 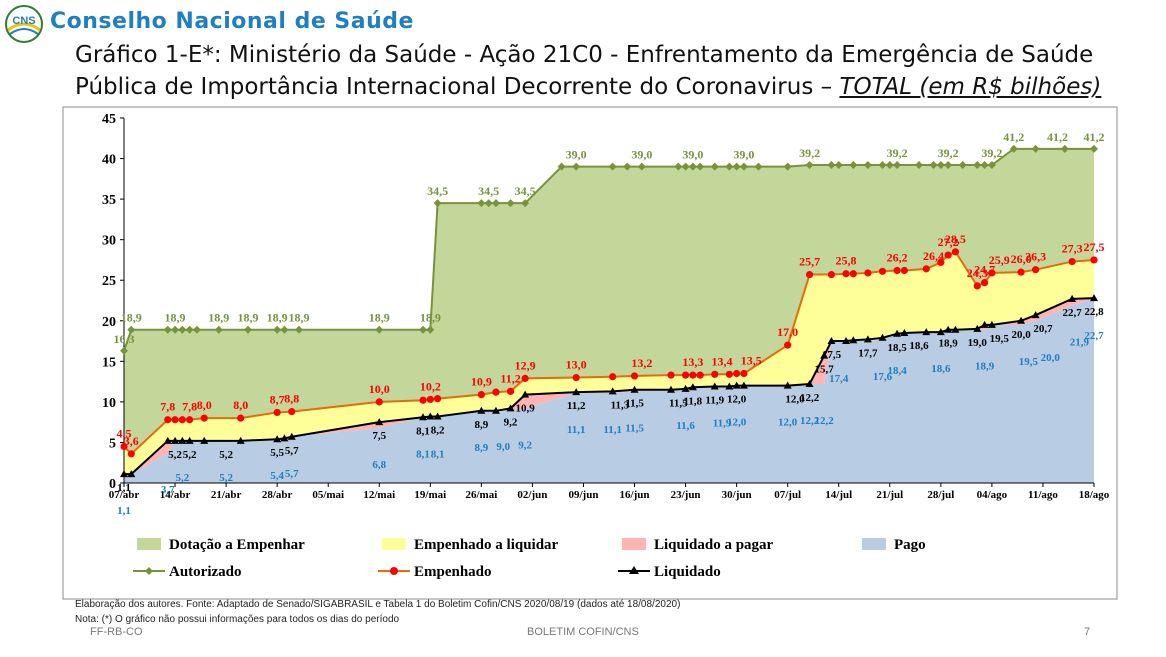 I want to click on y-tick-label: 5, so click(x=112, y=443).